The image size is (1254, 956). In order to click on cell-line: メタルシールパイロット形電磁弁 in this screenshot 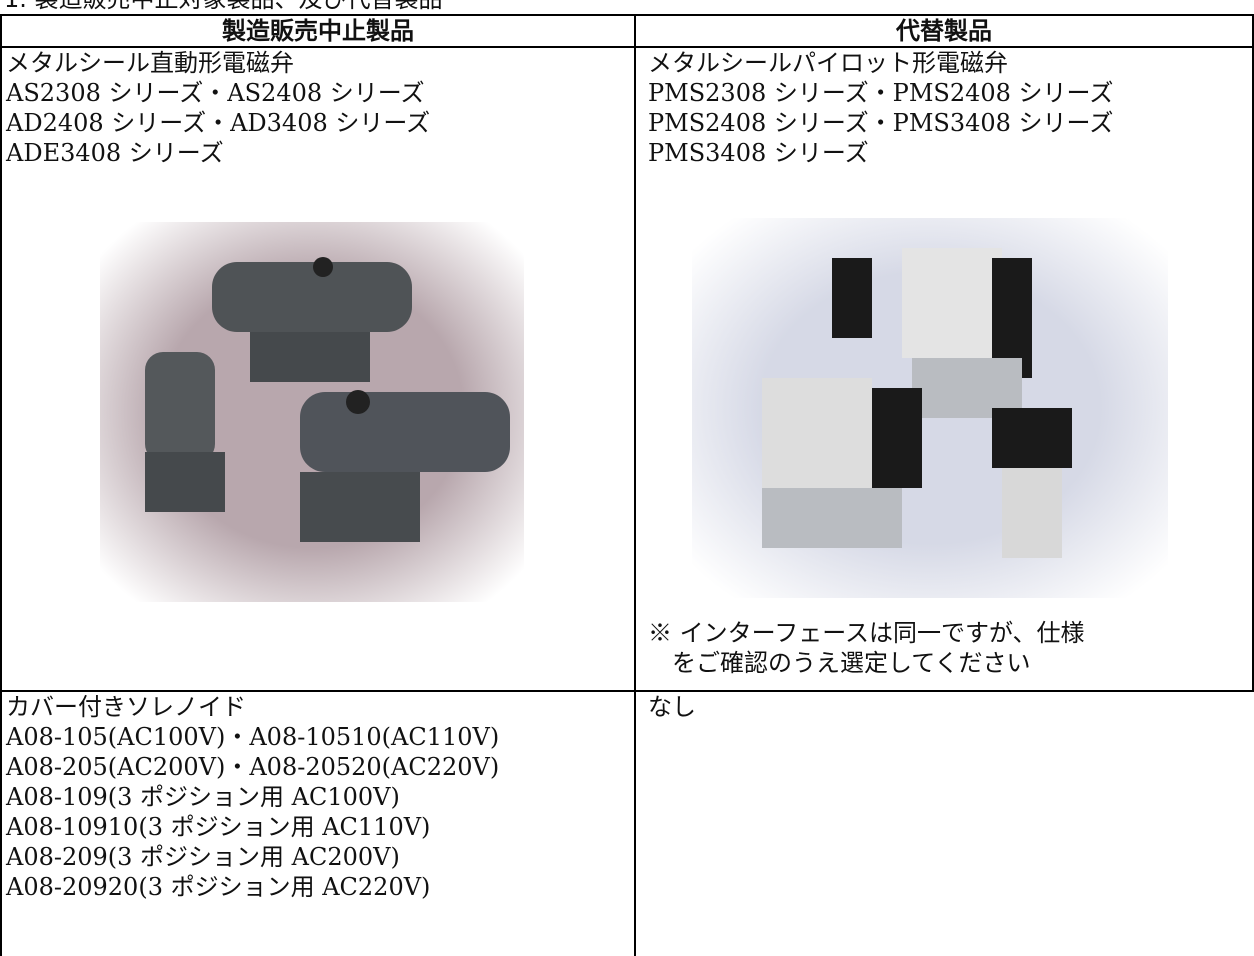, I will do `click(828, 63)`.